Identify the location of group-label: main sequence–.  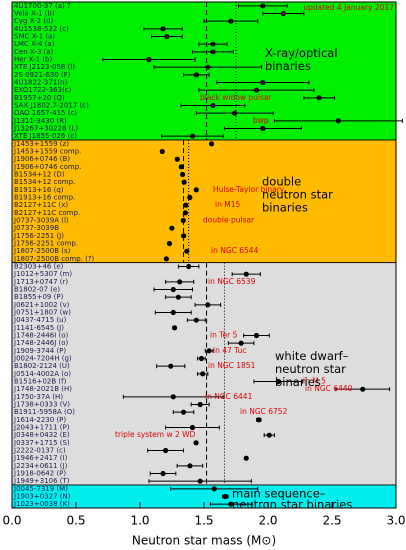
(279, 494).